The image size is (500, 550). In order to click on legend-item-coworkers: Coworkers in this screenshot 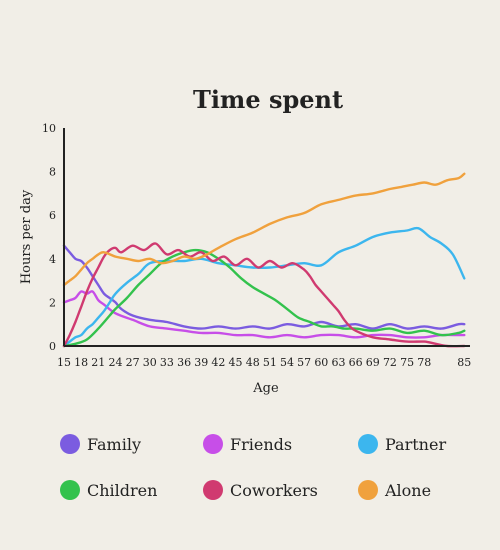, I will do `click(260, 490)`.